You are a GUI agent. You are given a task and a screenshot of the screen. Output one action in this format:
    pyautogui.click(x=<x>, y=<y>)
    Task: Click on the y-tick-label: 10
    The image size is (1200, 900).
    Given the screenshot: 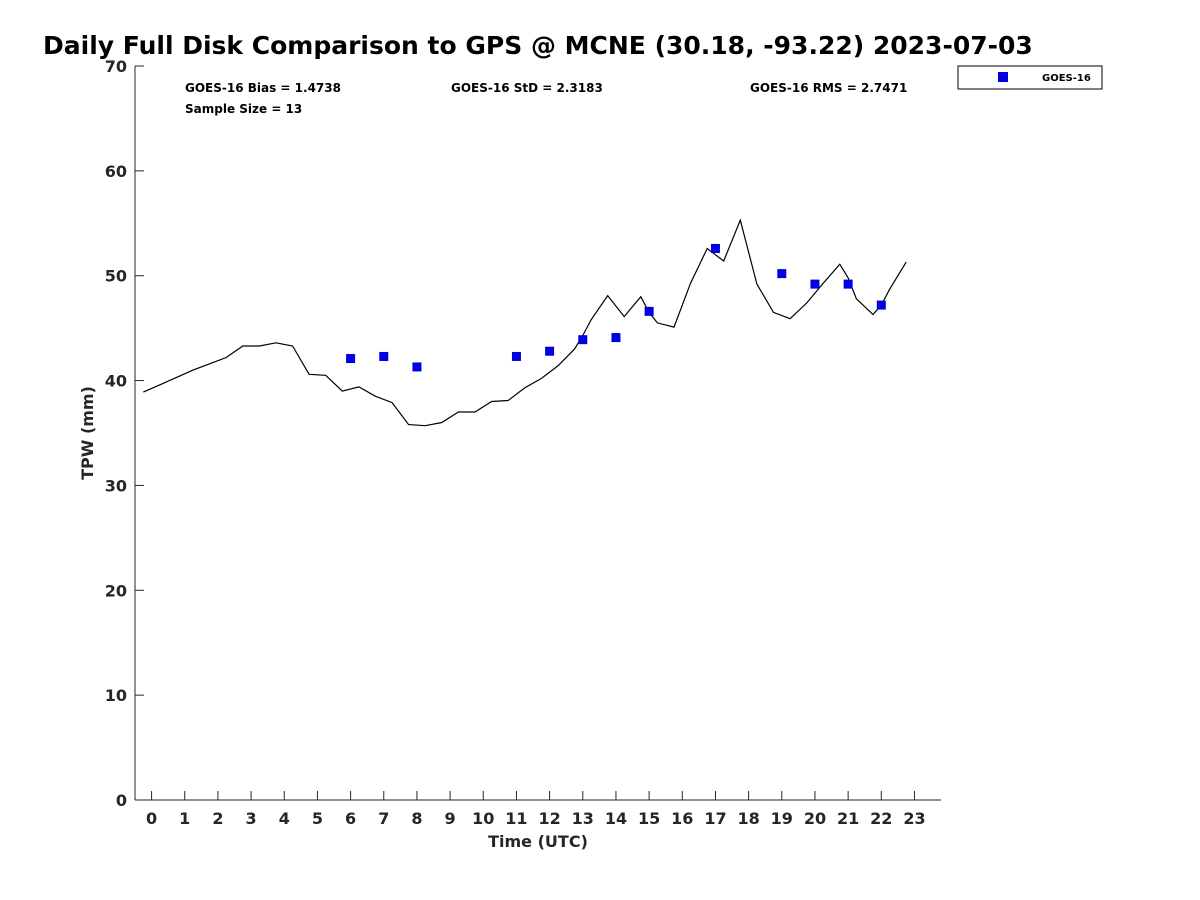 What is the action you would take?
    pyautogui.click(x=116, y=695)
    